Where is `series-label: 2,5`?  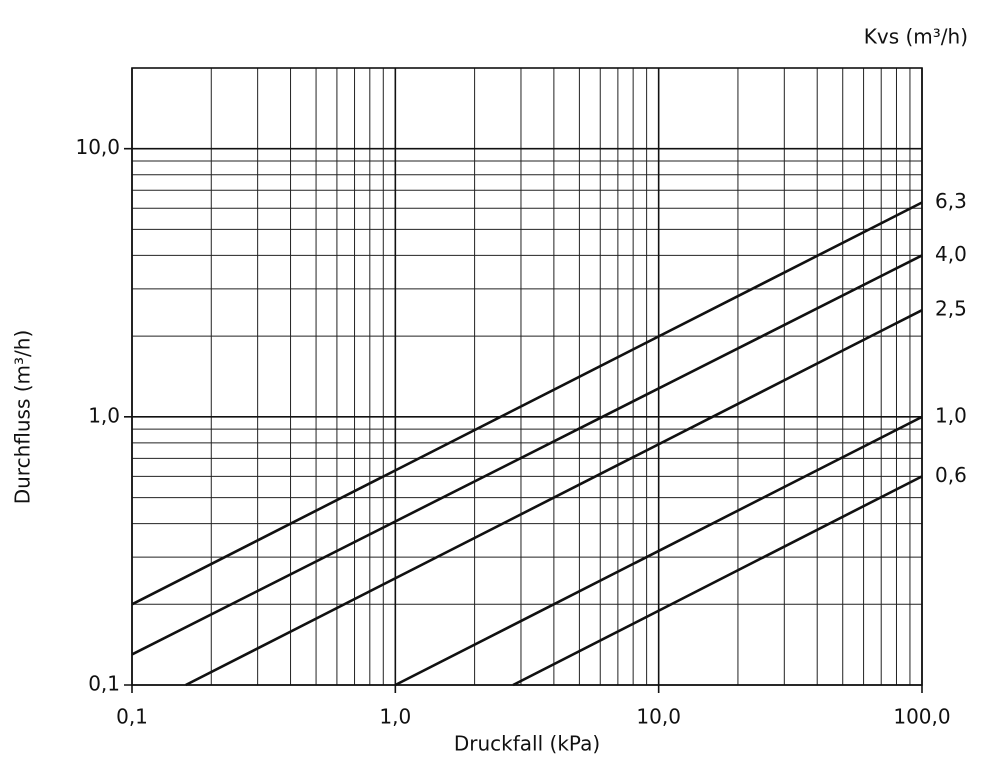 series-label: 2,5 is located at coordinates (951, 309).